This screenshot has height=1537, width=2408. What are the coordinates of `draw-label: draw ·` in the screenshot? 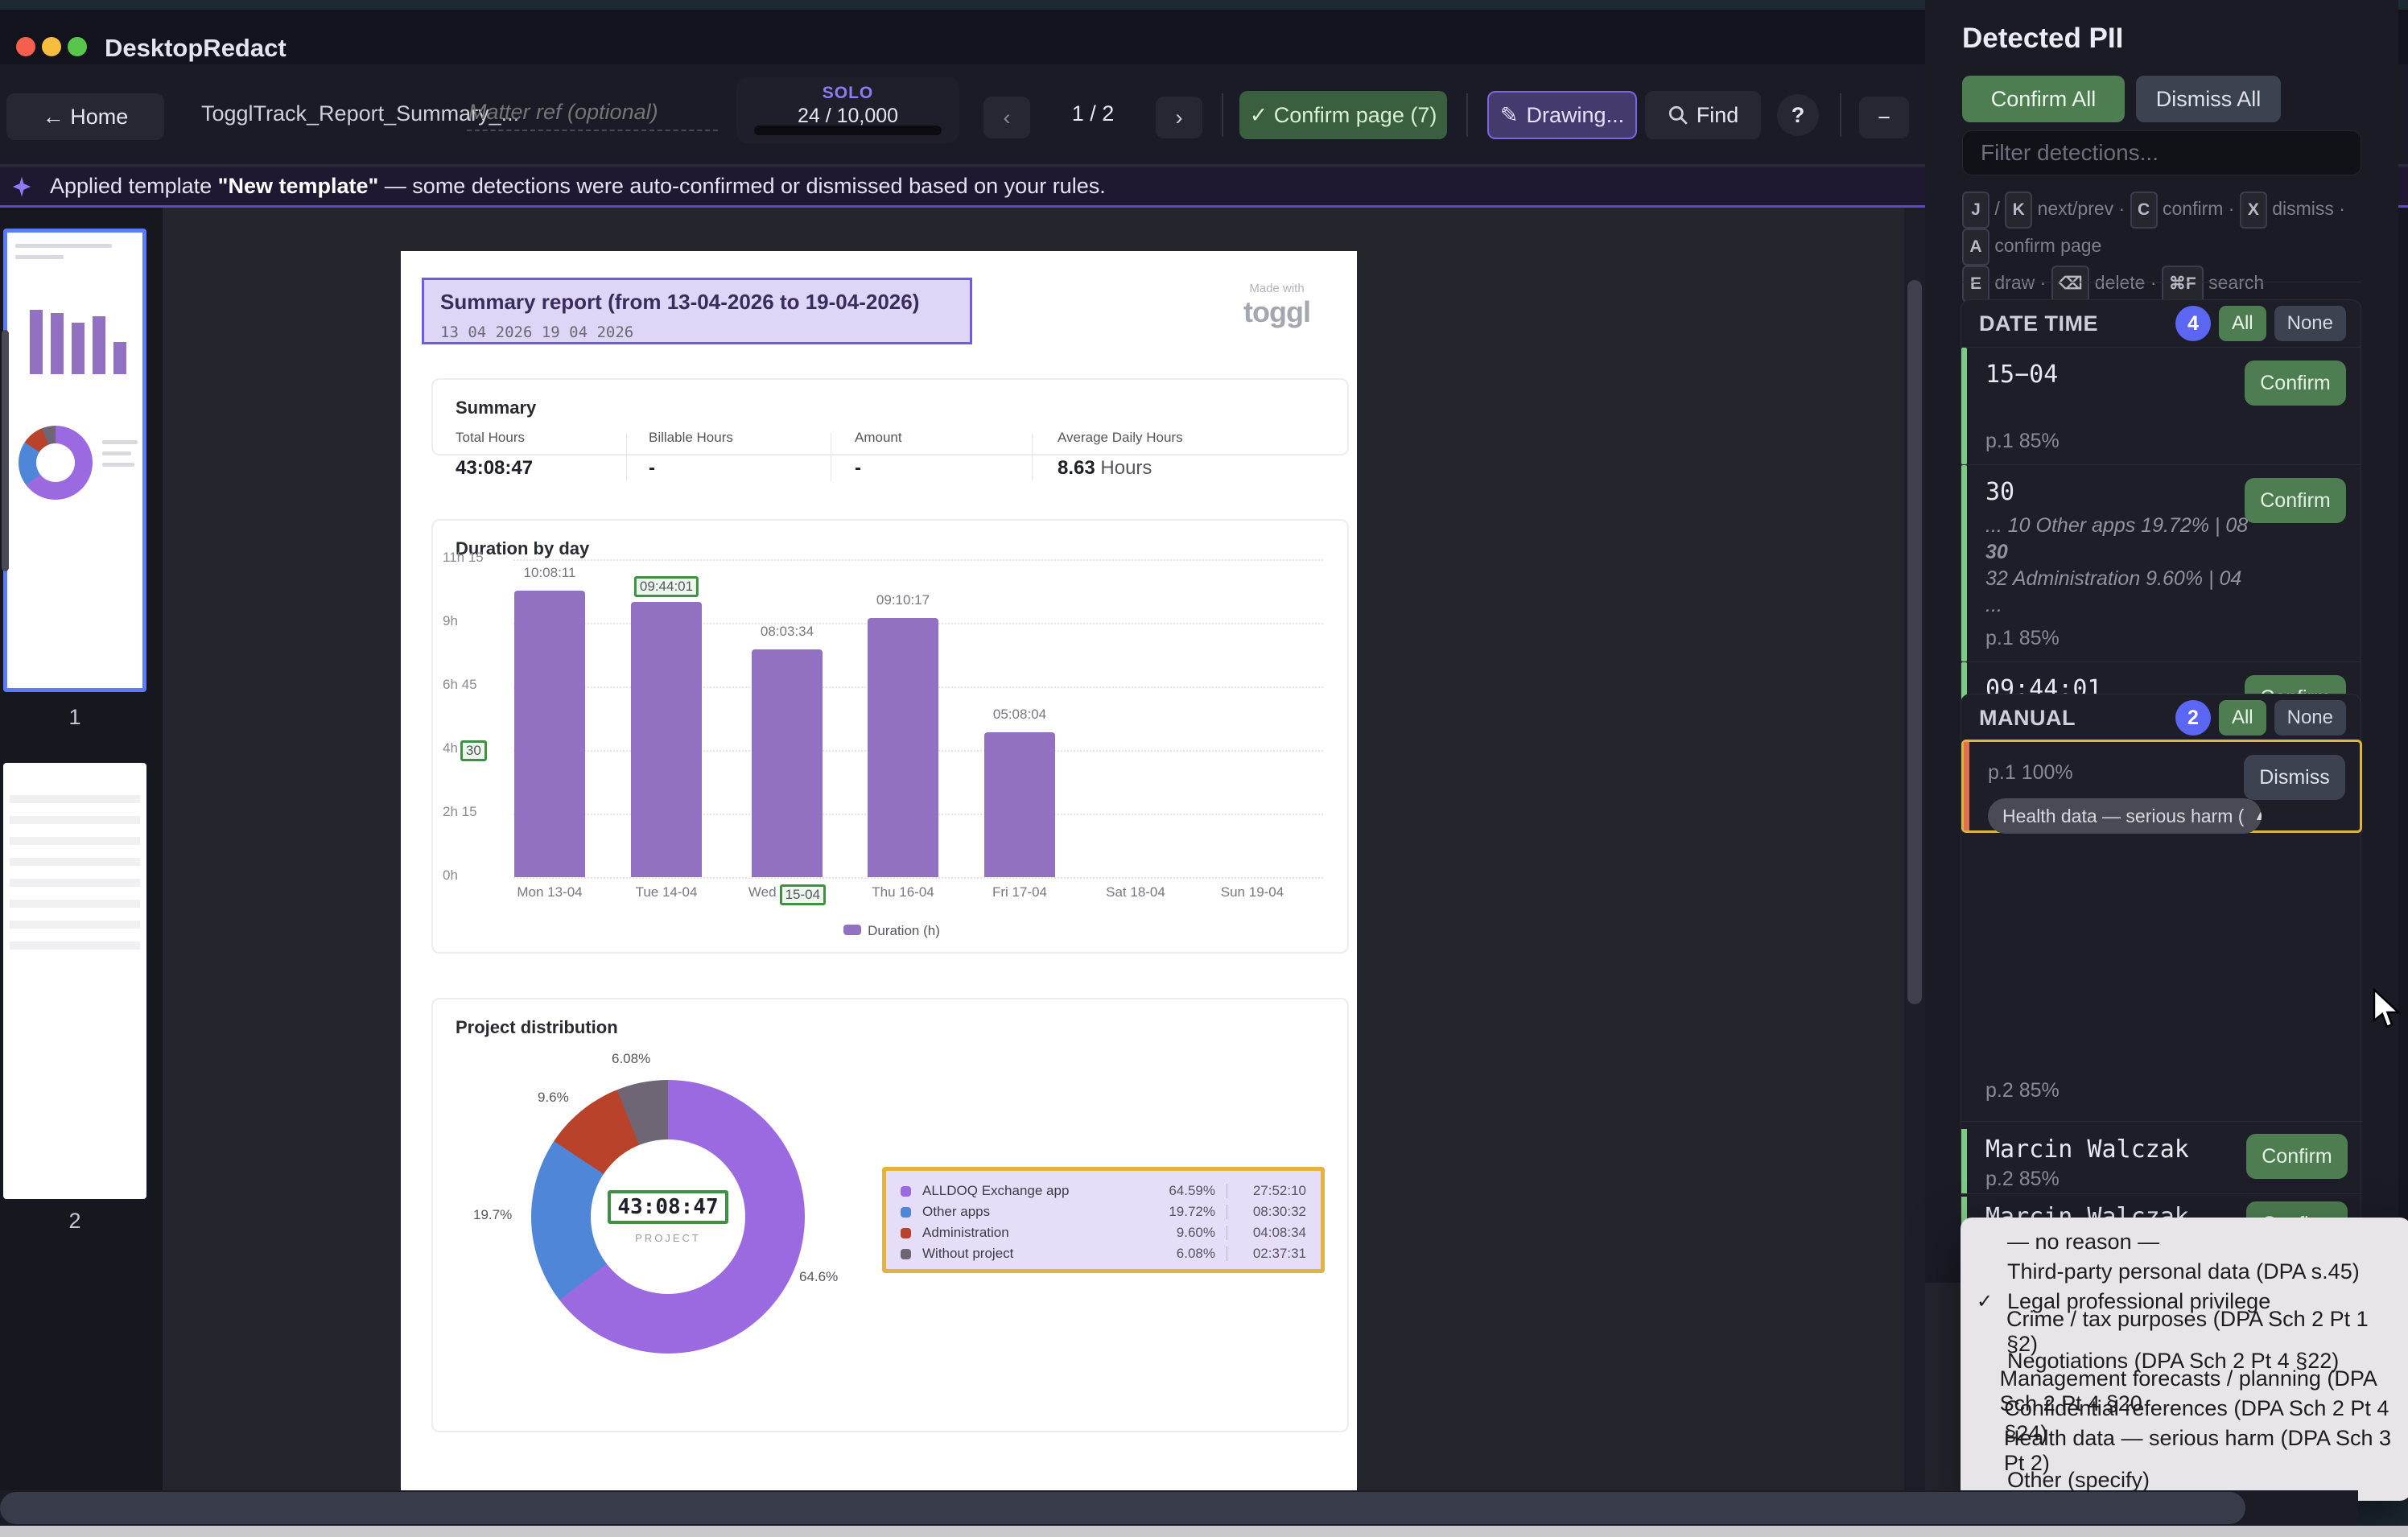 It's located at (2020, 282).